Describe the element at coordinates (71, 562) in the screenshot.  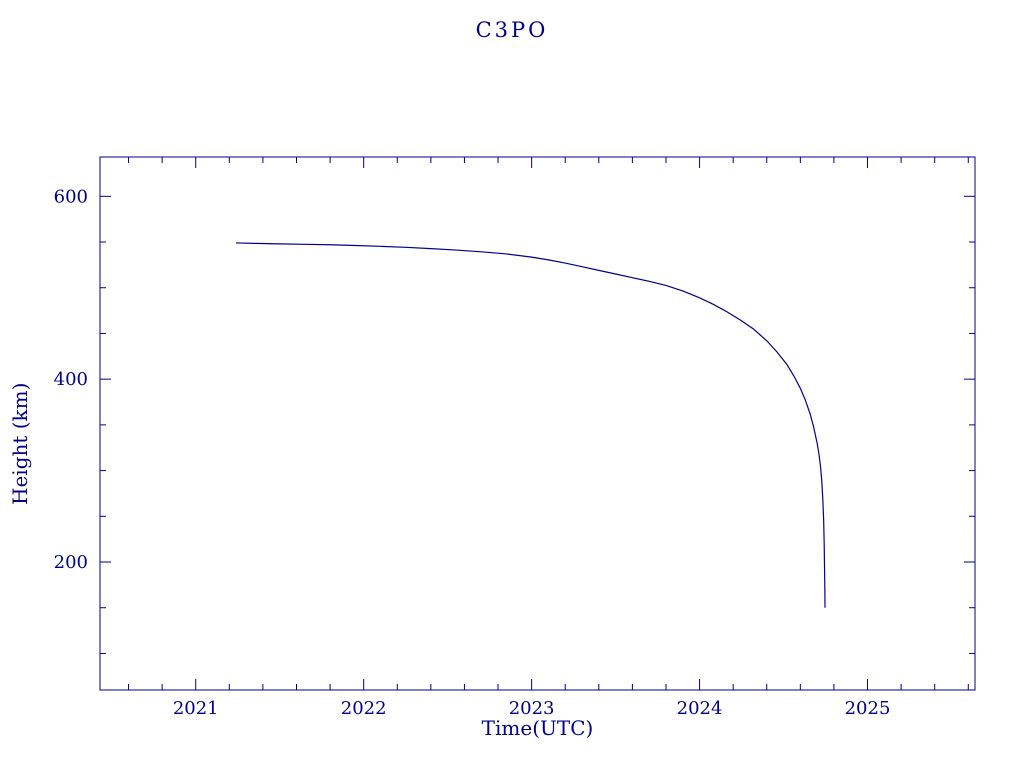
I see `y-tick-label: 200` at that location.